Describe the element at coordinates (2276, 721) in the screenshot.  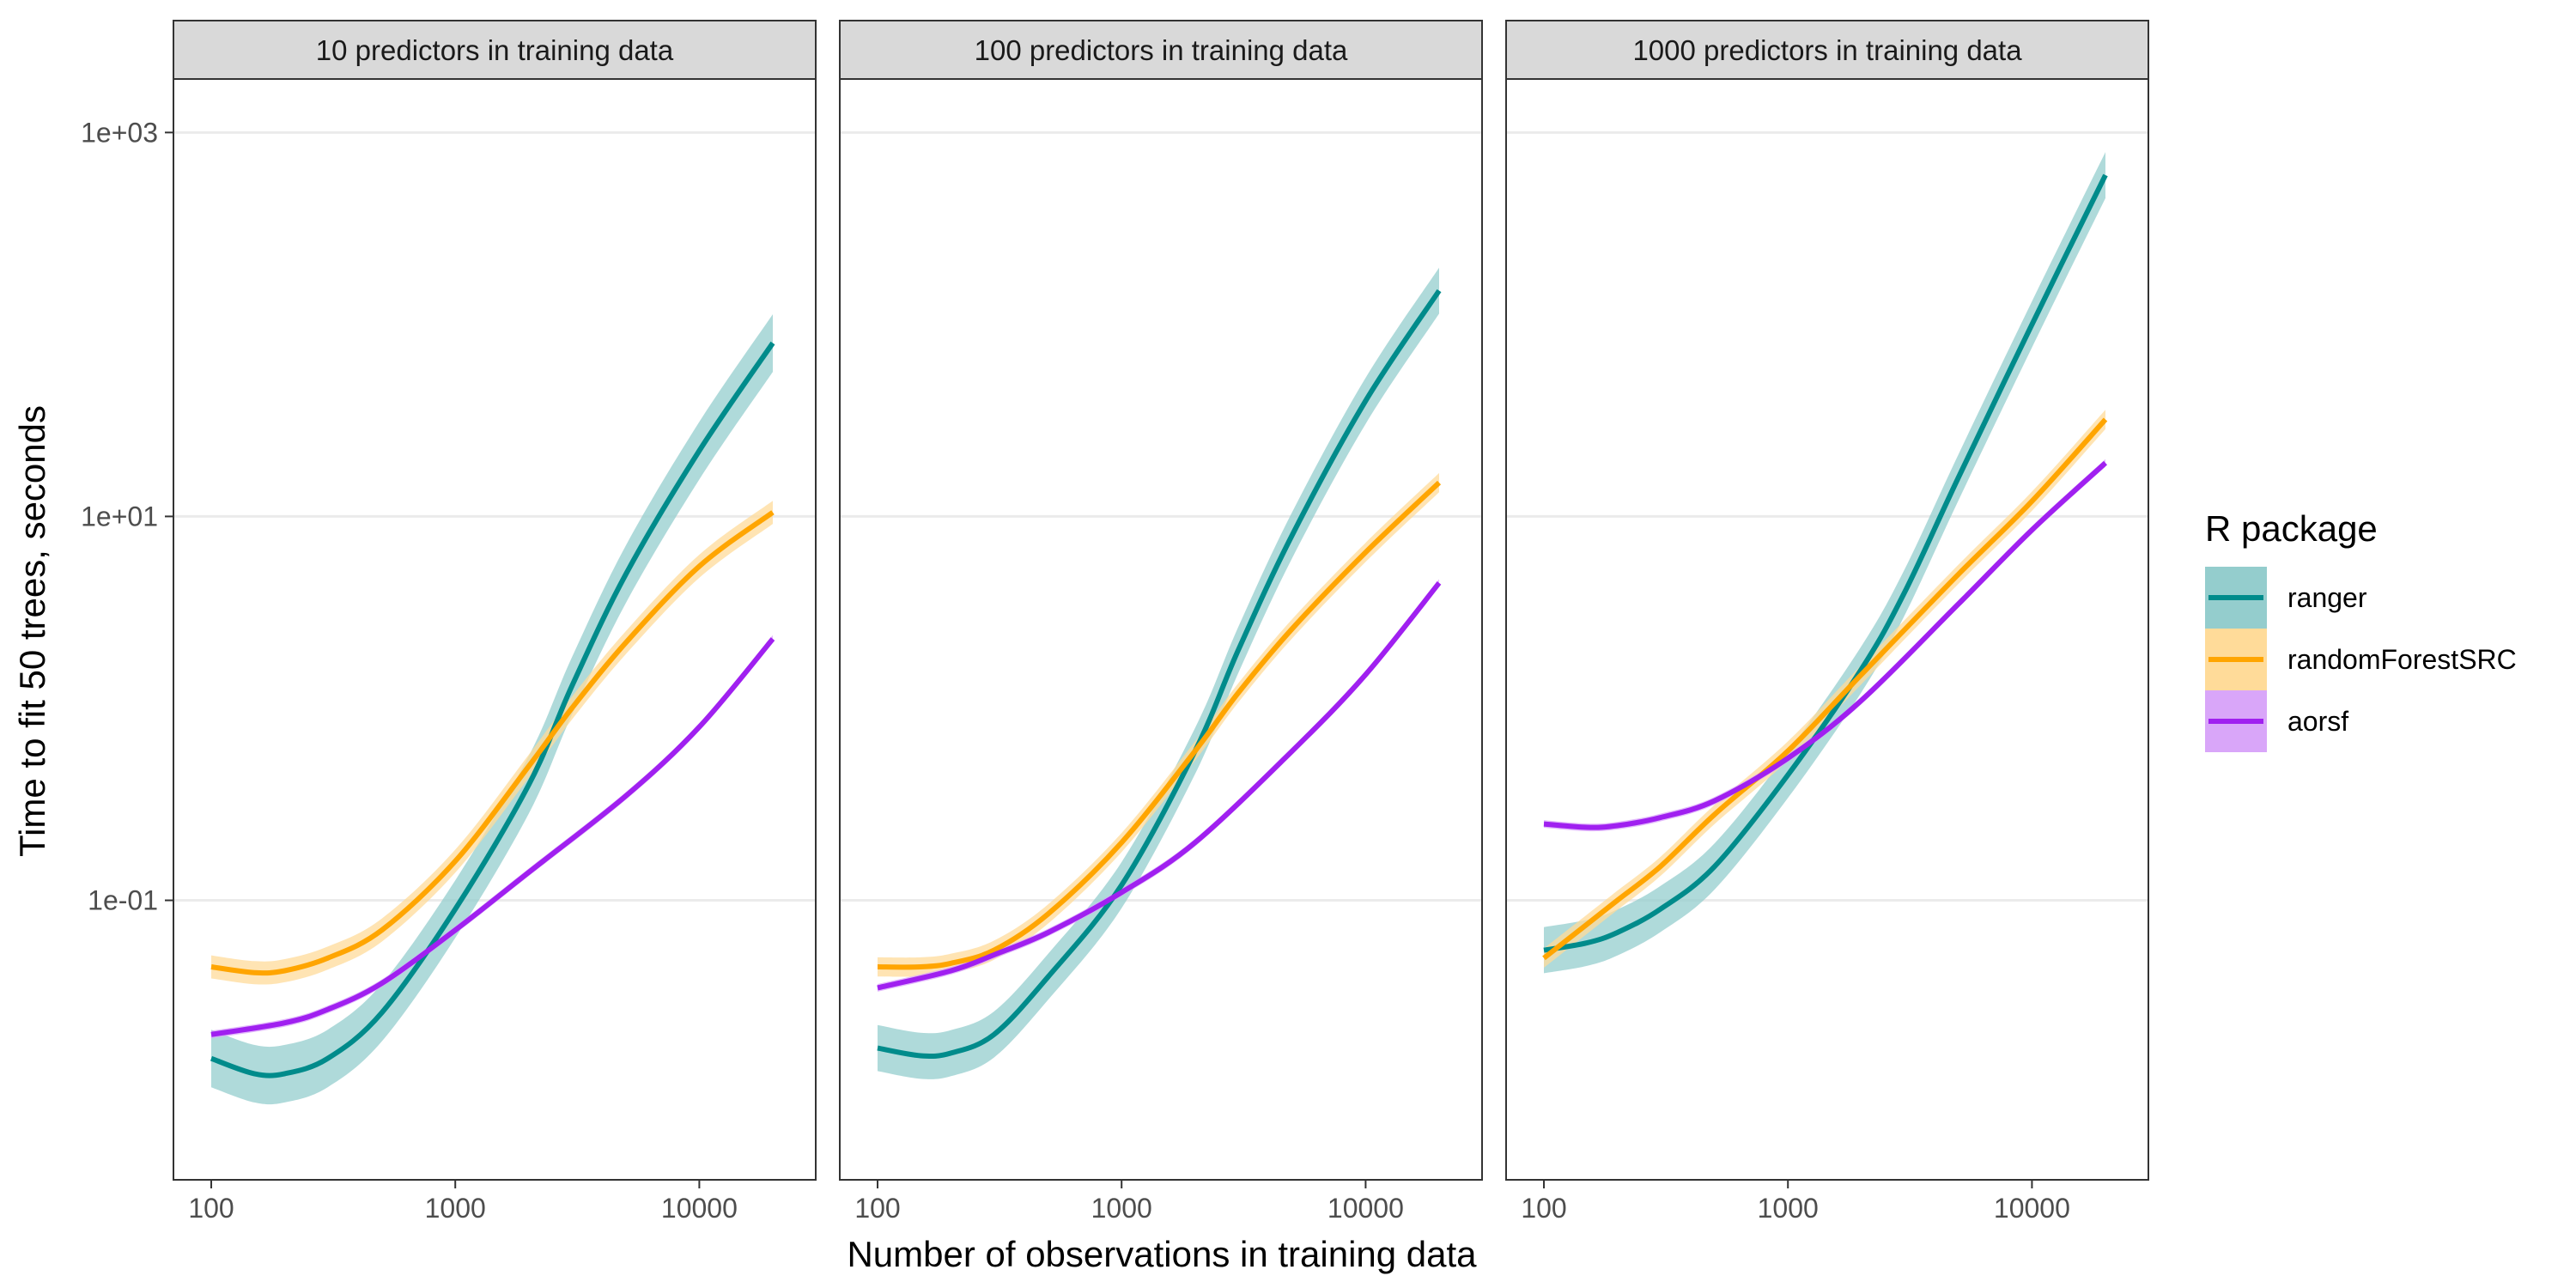
I see `legend-item-aorsf: aorsf` at that location.